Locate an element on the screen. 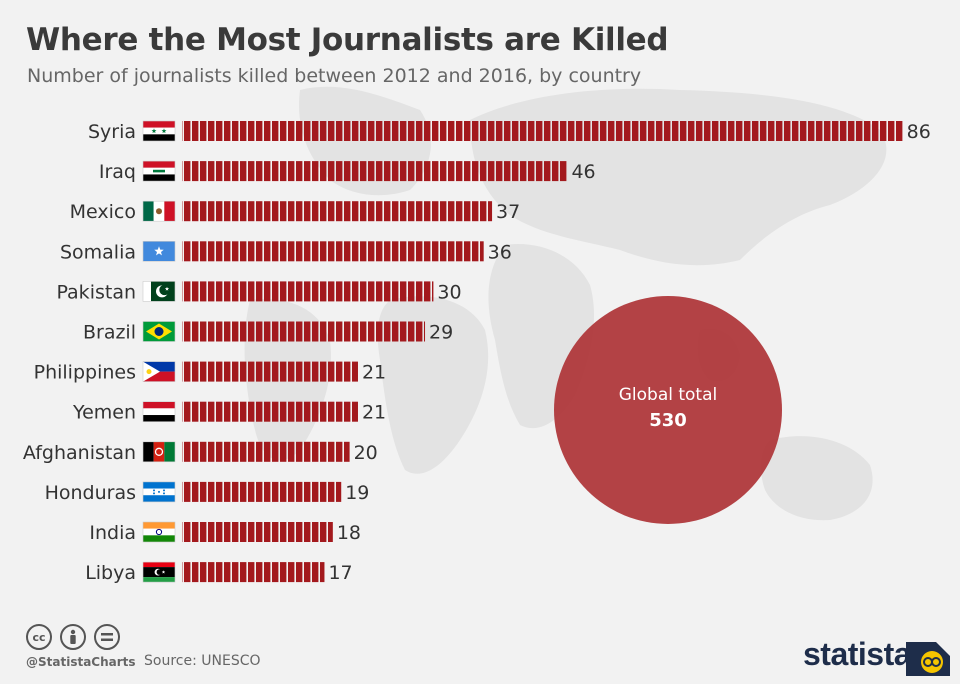  cc-icon: cc is located at coordinates (39, 637).